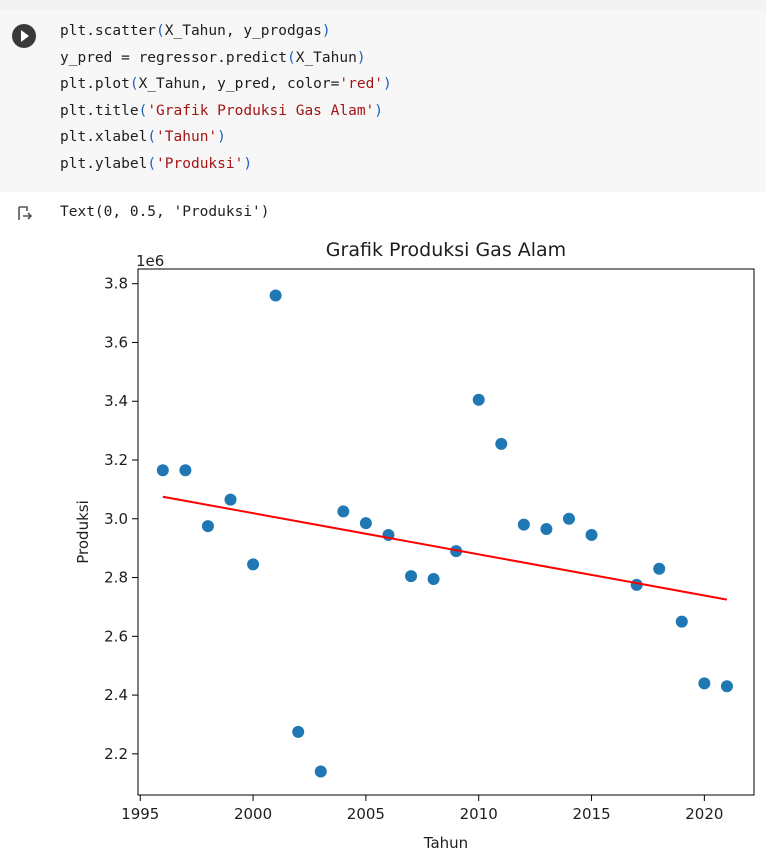  I want to click on offset-text: 1e6, so click(150, 261).